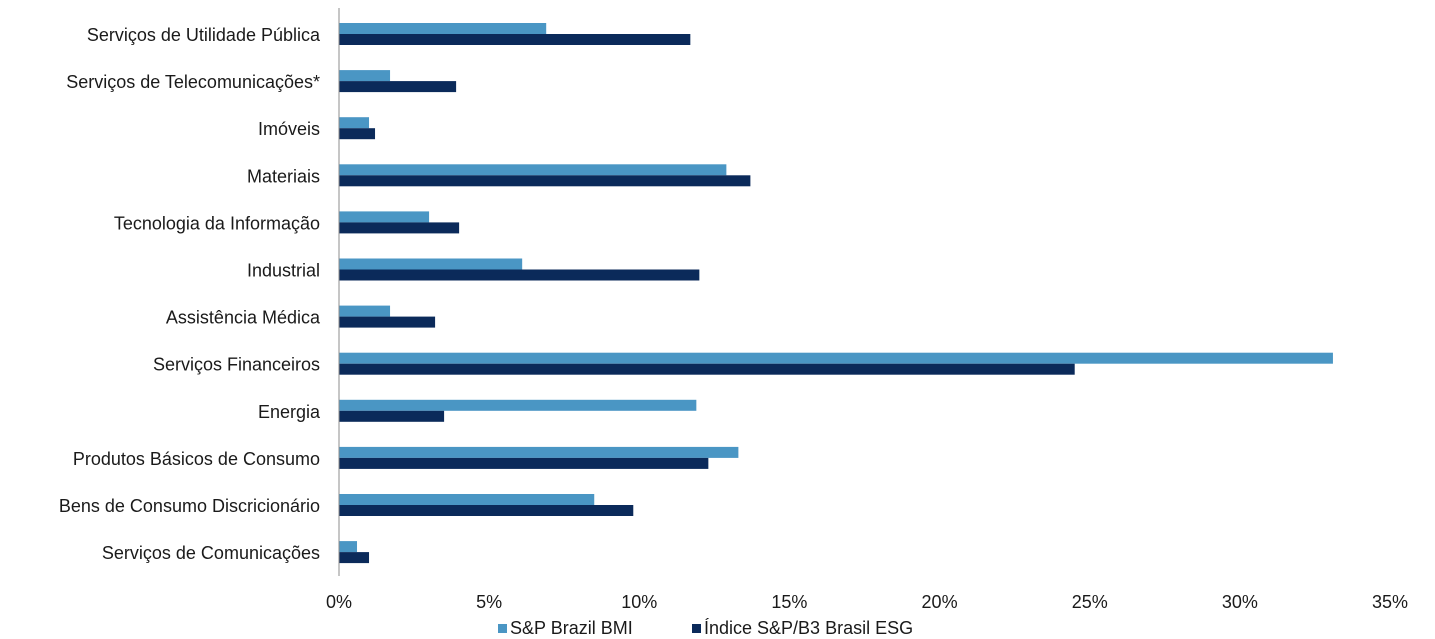 This screenshot has height=639, width=1435. Describe the element at coordinates (354, 123) in the screenshot. I see `bar-s-p-brazil-bmi-imoveis` at that location.